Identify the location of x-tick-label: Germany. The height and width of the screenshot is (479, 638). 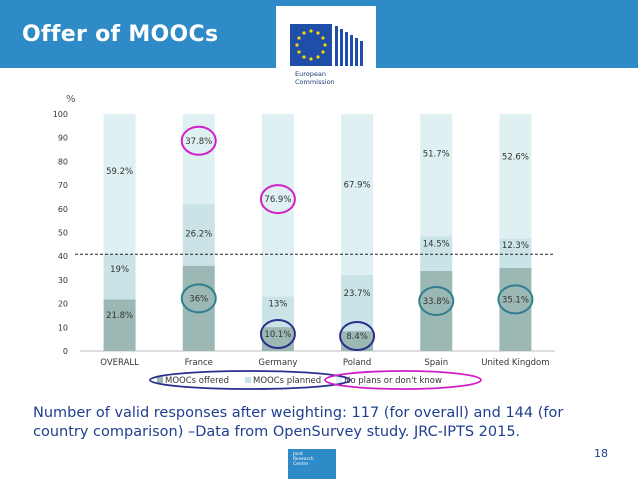
(277, 363).